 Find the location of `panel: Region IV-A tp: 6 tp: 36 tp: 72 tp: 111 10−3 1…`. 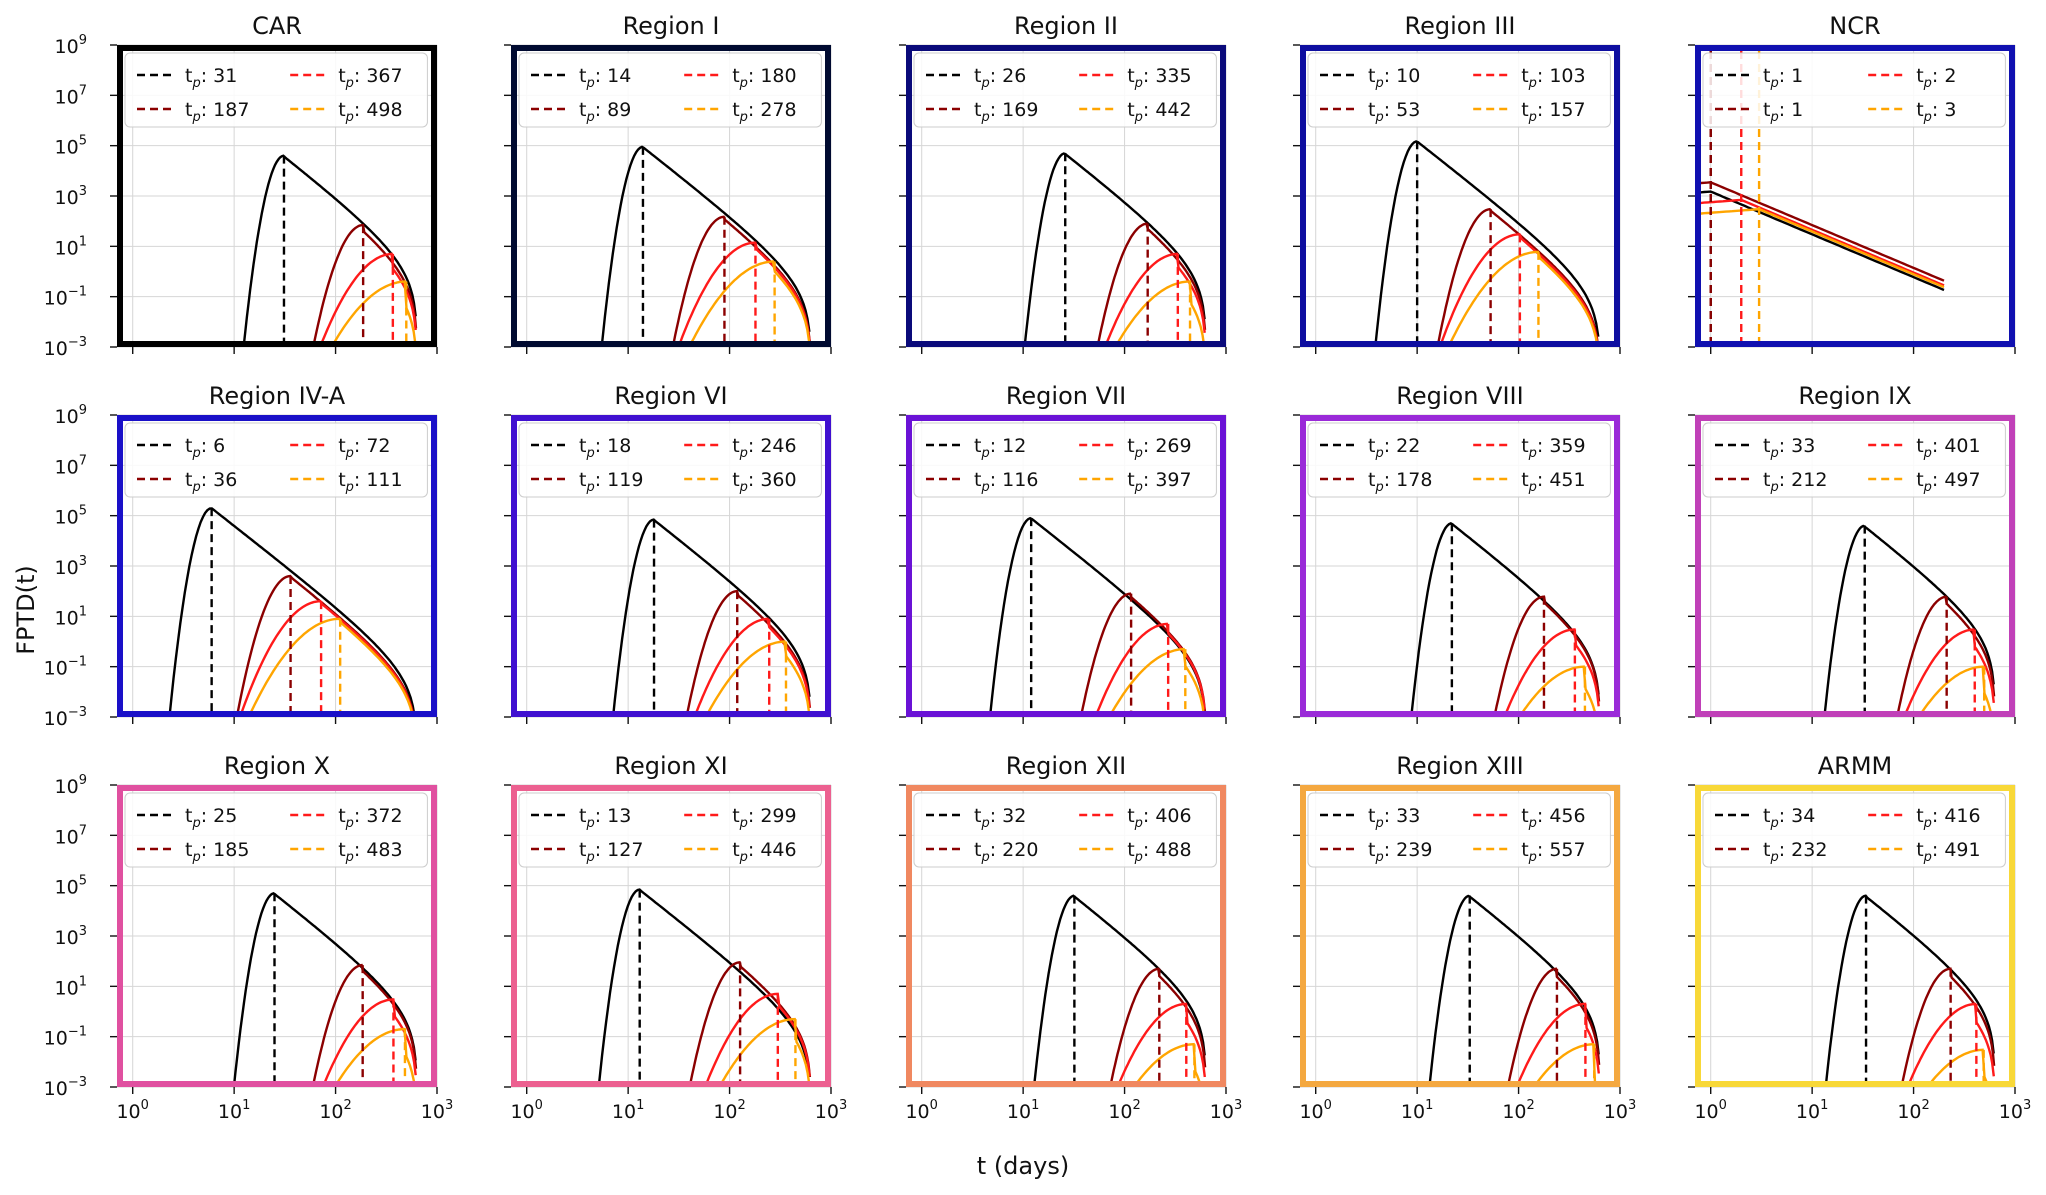

panel: Region IV-A tp: 6 tp: 36 tp: 72 tp: 111 10−3 1… is located at coordinates (241, 556).